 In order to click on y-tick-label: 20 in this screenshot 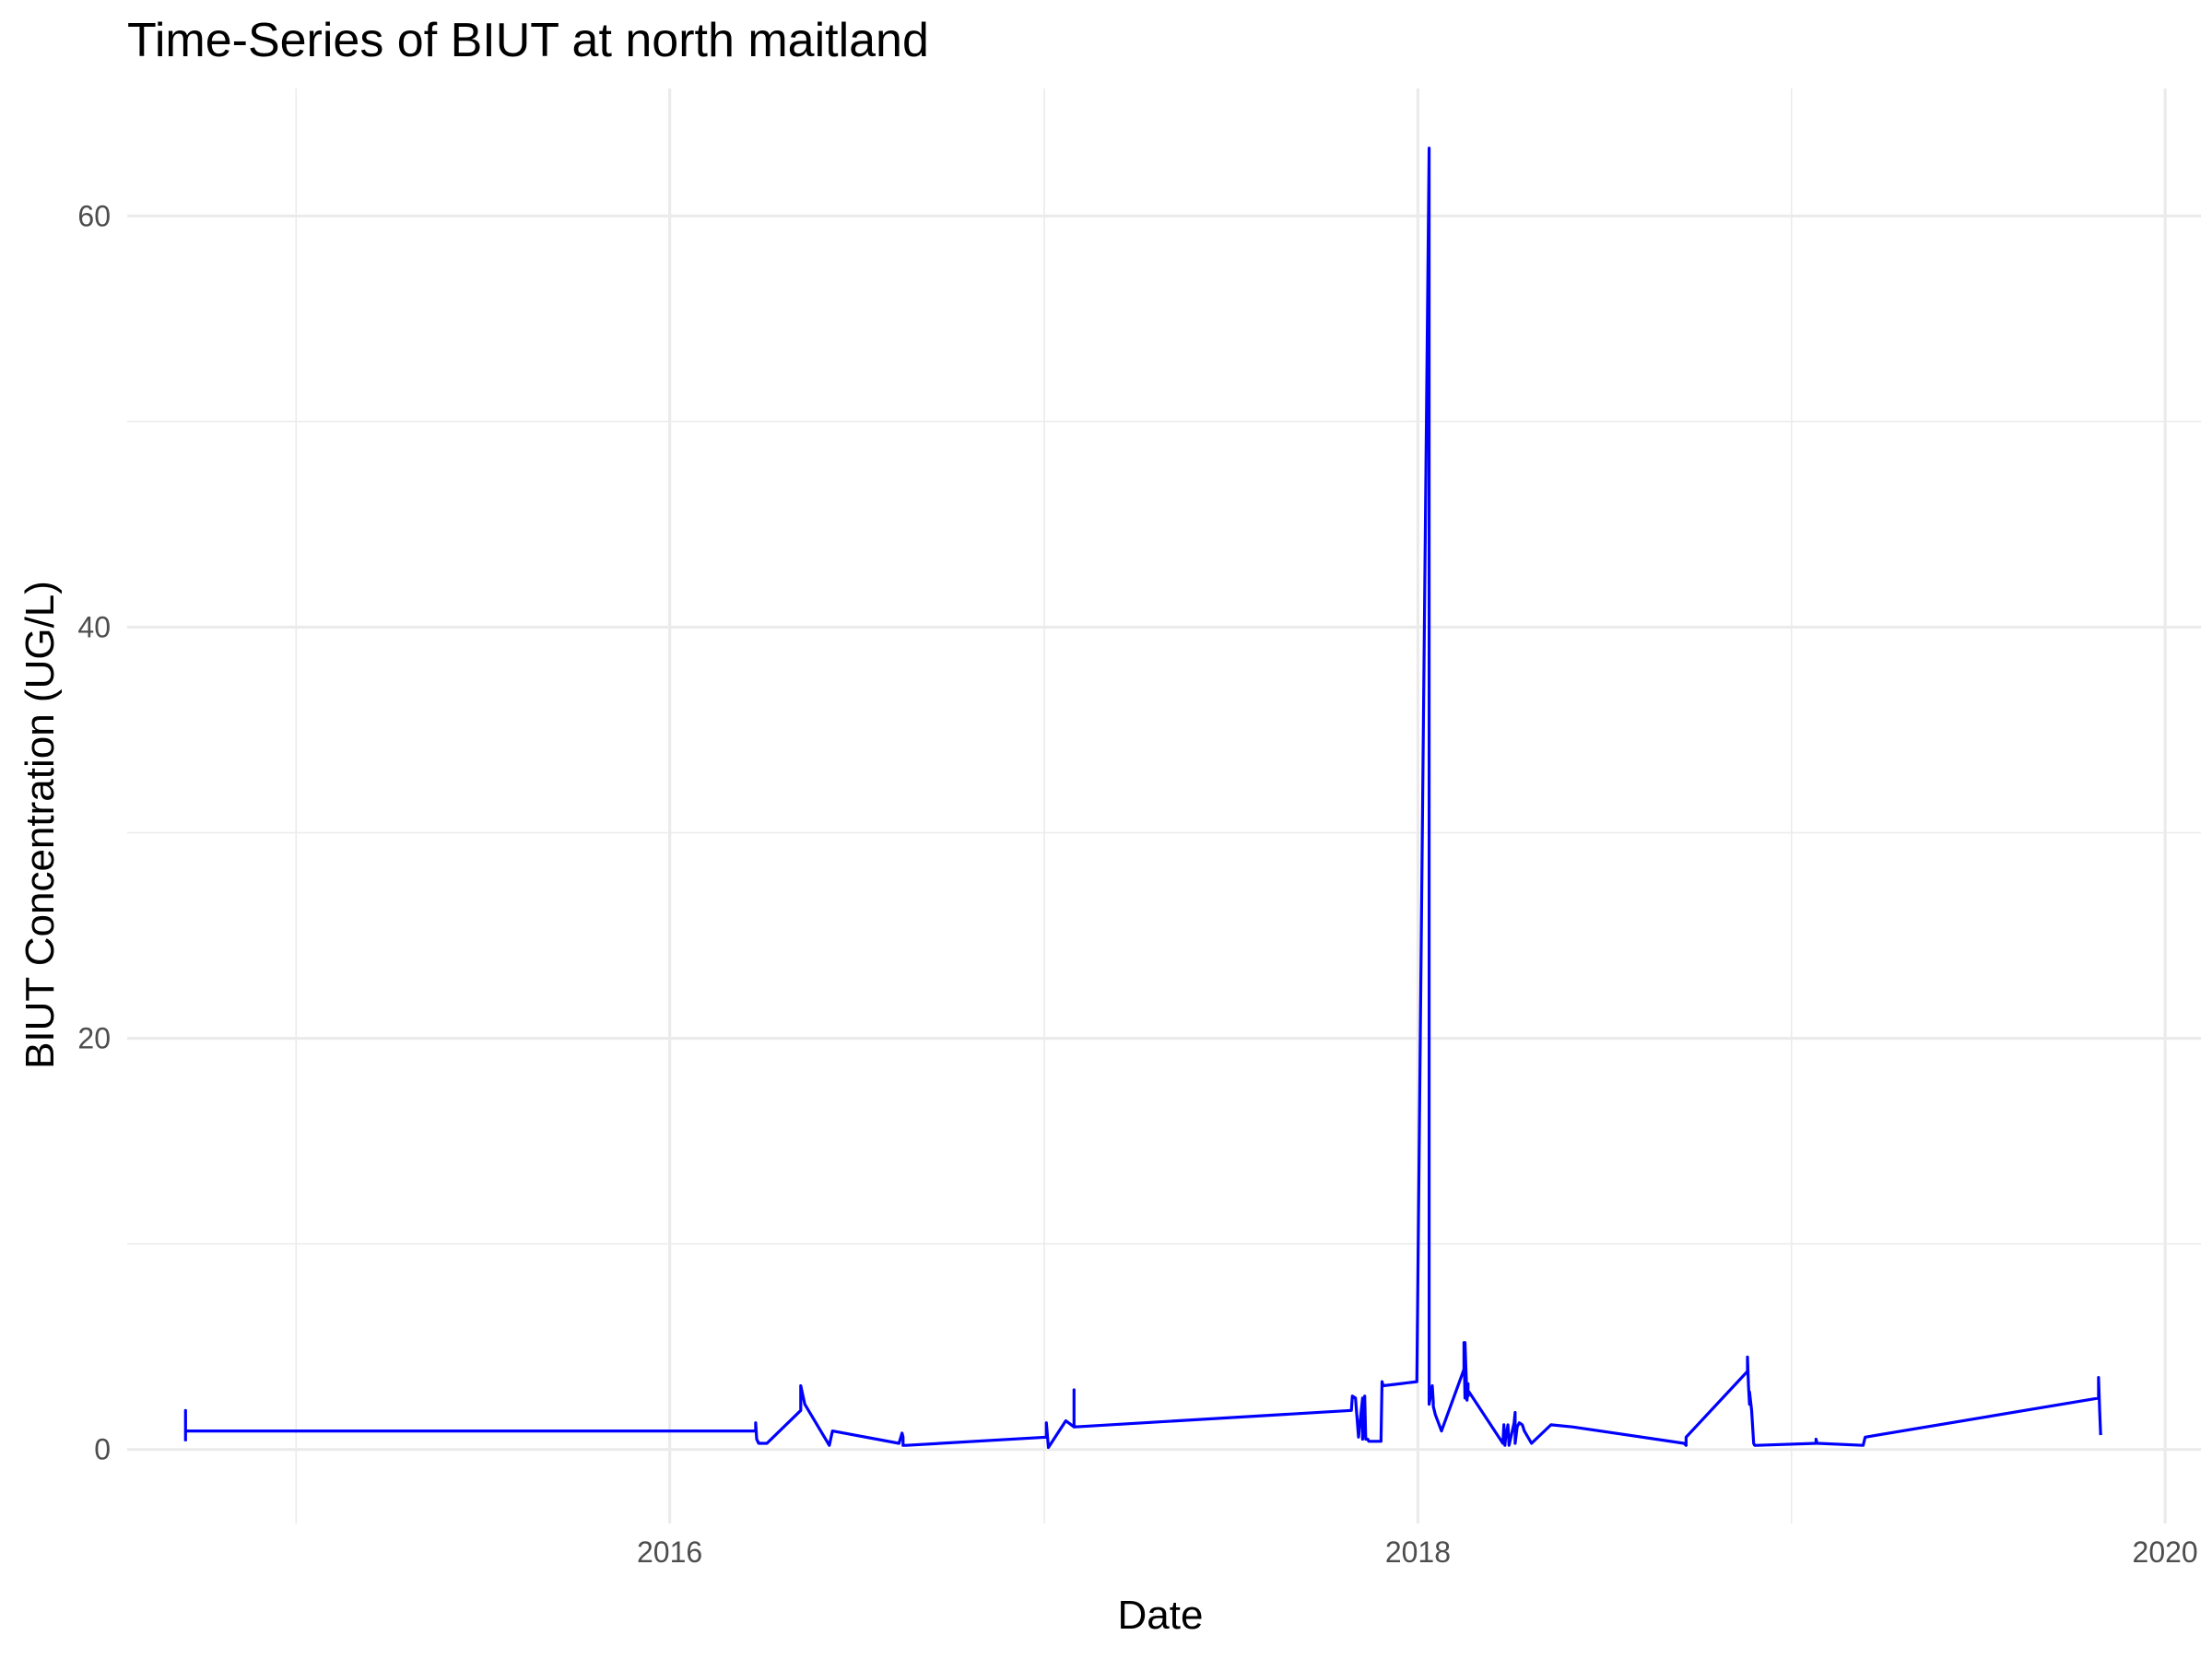, I will do `click(94, 1038)`.